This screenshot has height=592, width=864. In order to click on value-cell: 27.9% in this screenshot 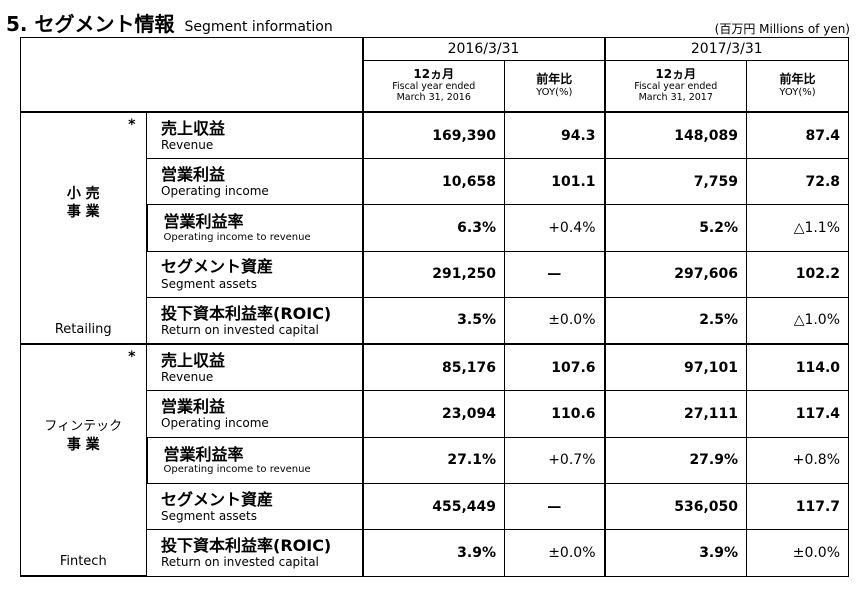, I will do `click(675, 460)`.